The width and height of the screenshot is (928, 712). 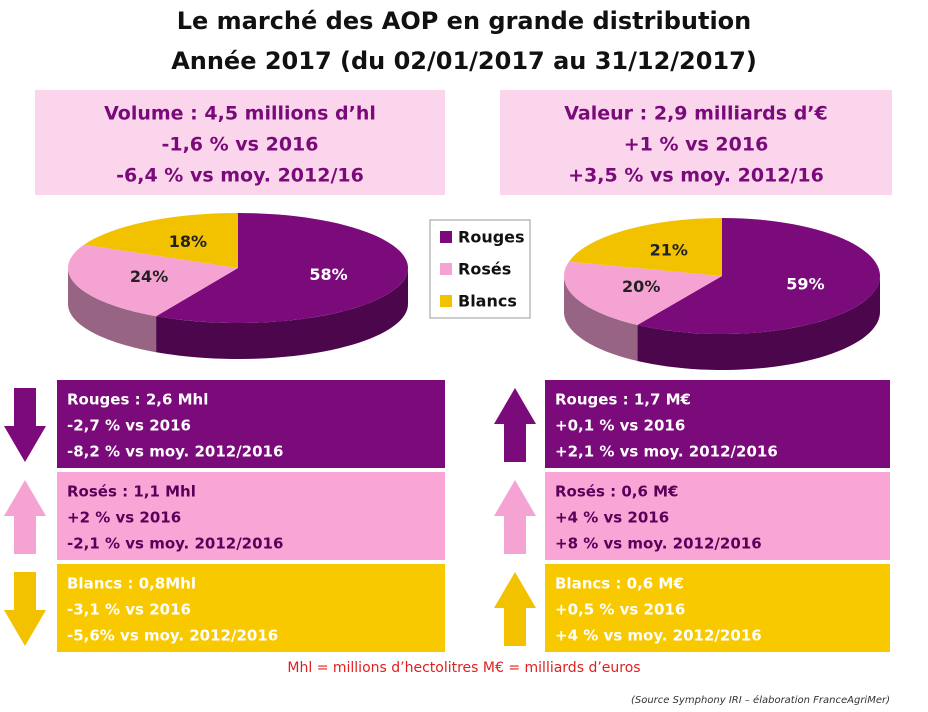 I want to click on detail-line: -5,6% vs moy. 2012/2016, so click(x=172, y=636).